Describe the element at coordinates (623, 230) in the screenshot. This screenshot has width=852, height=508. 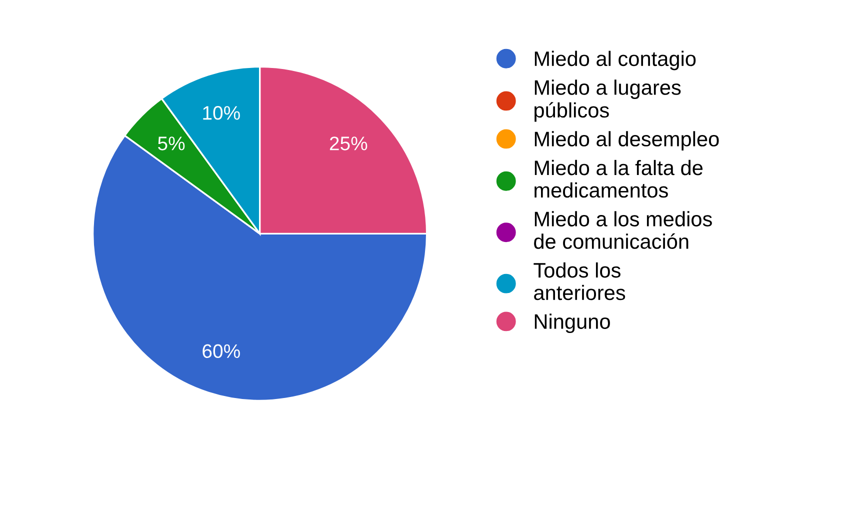
I see `legend-label: Miedo a los medios de comunicación` at that location.